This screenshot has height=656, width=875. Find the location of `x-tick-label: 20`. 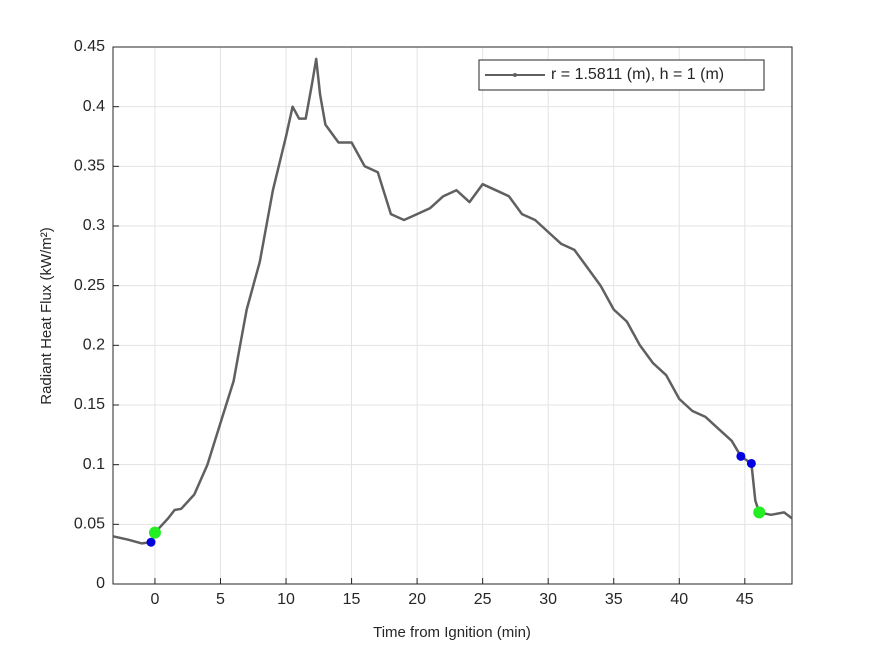

x-tick-label: 20 is located at coordinates (417, 599).